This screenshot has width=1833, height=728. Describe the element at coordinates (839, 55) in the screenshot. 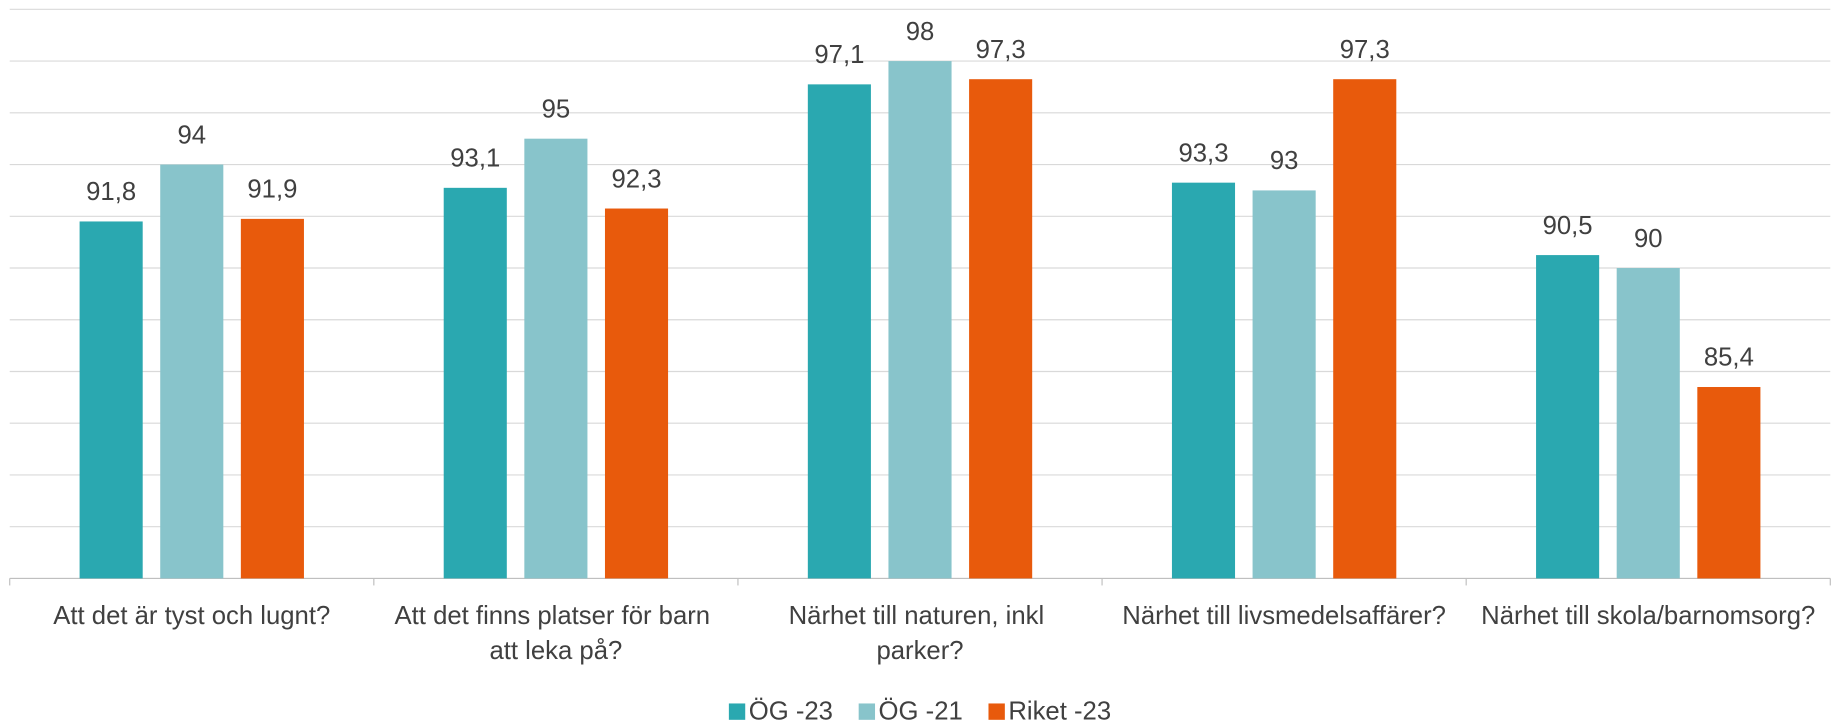

I see `data-label: 97,1` at that location.